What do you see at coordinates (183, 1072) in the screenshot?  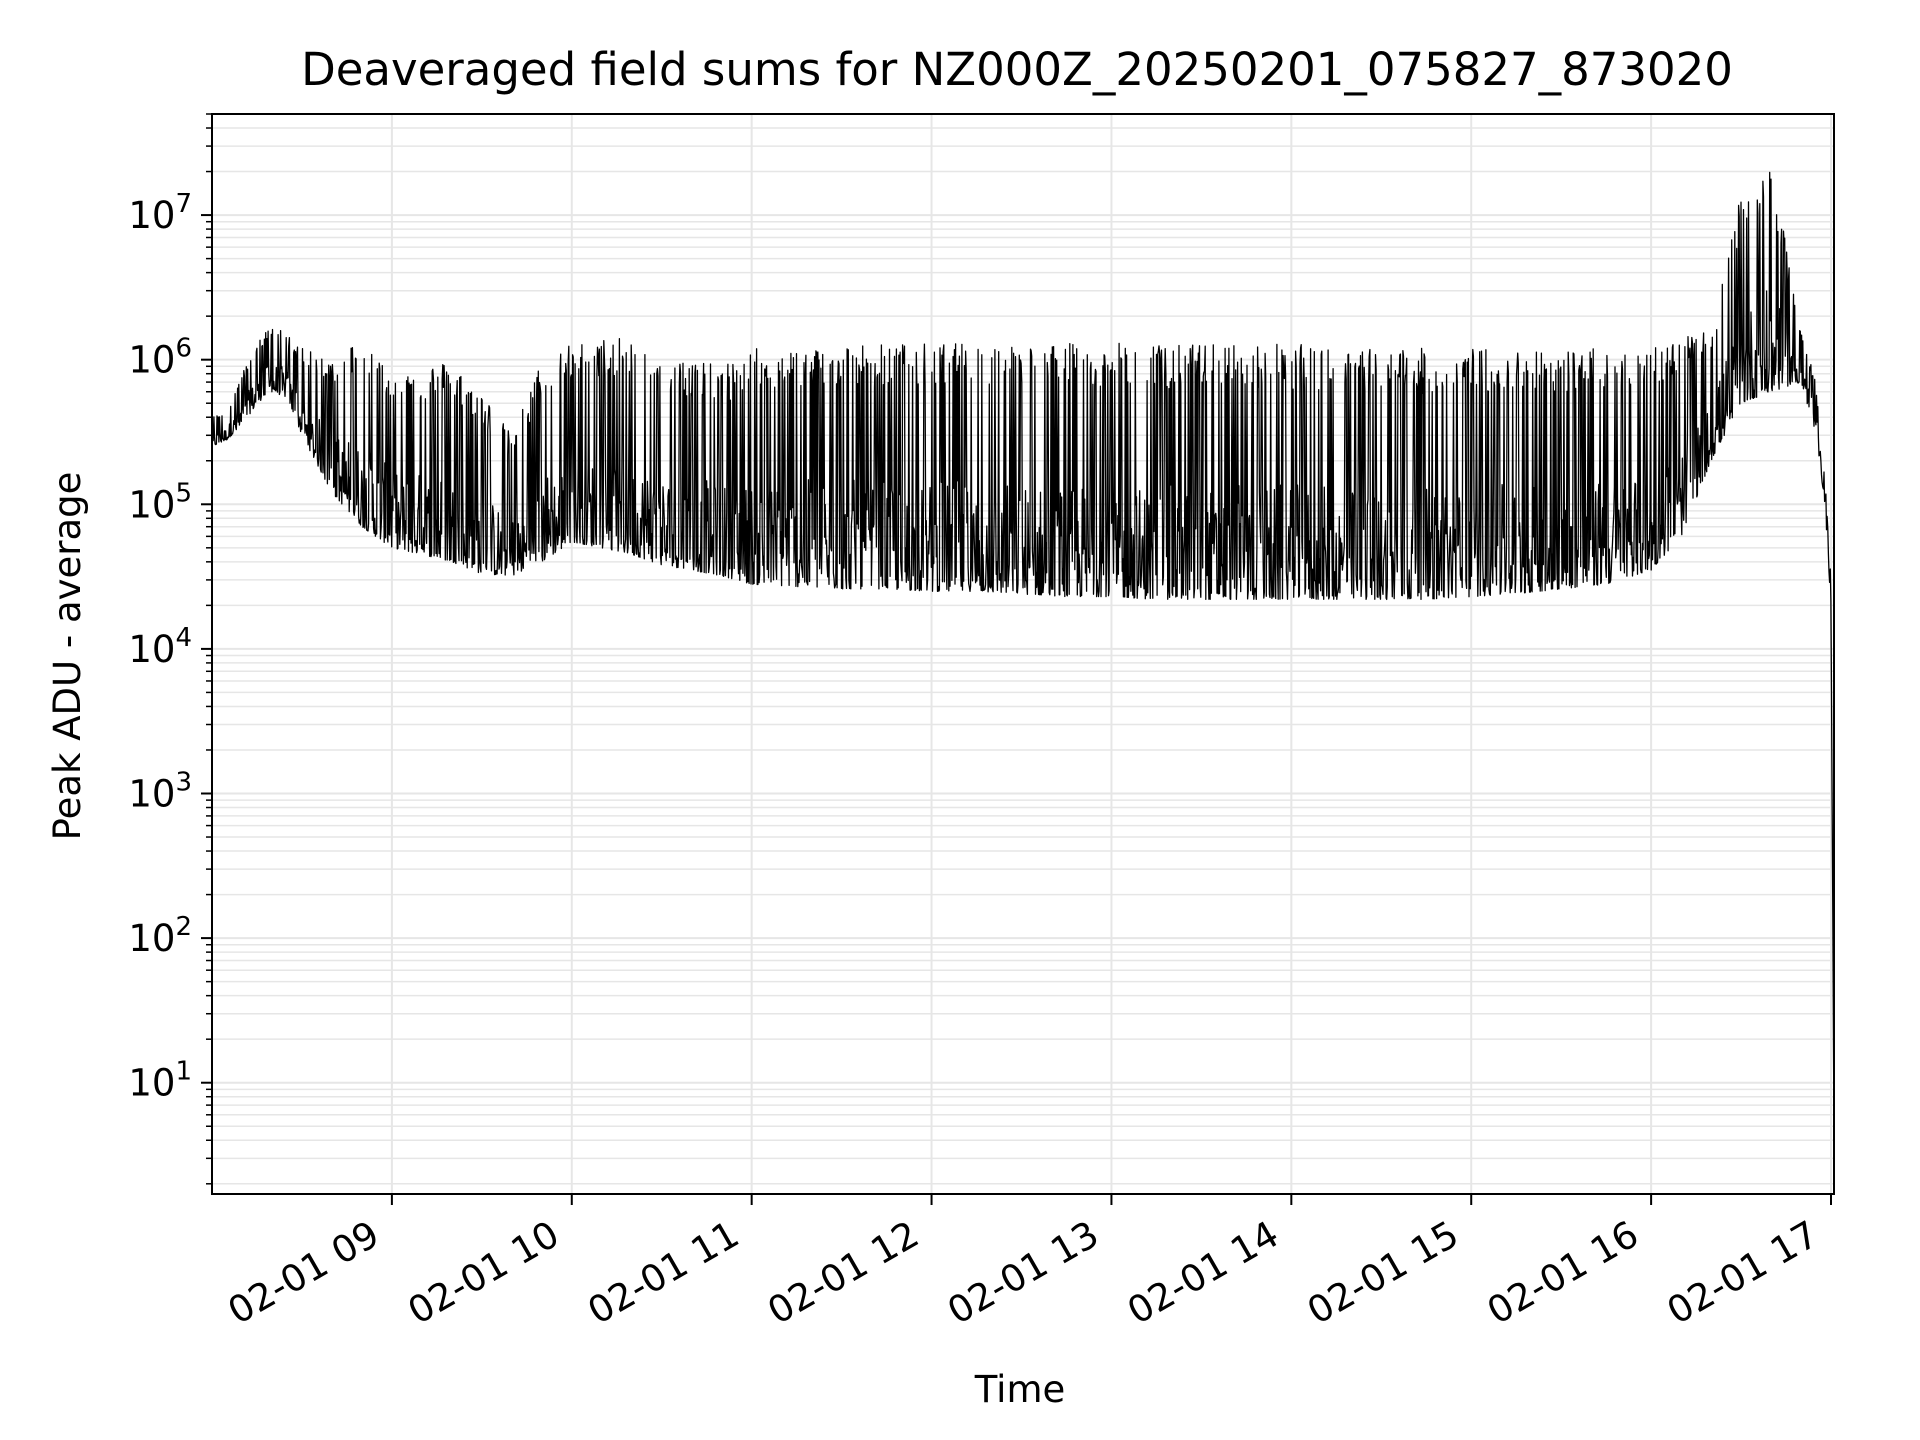 I see `y-tick-label-exponent: 1` at bounding box center [183, 1072].